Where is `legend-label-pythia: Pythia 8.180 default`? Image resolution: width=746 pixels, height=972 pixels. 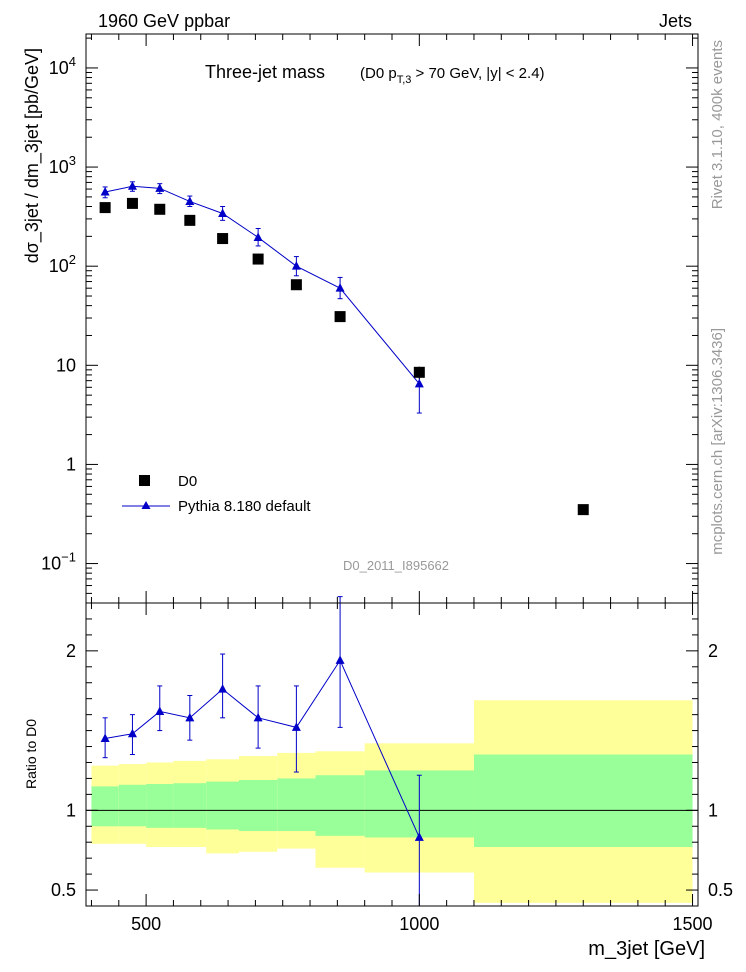 legend-label-pythia: Pythia 8.180 default is located at coordinates (244, 506).